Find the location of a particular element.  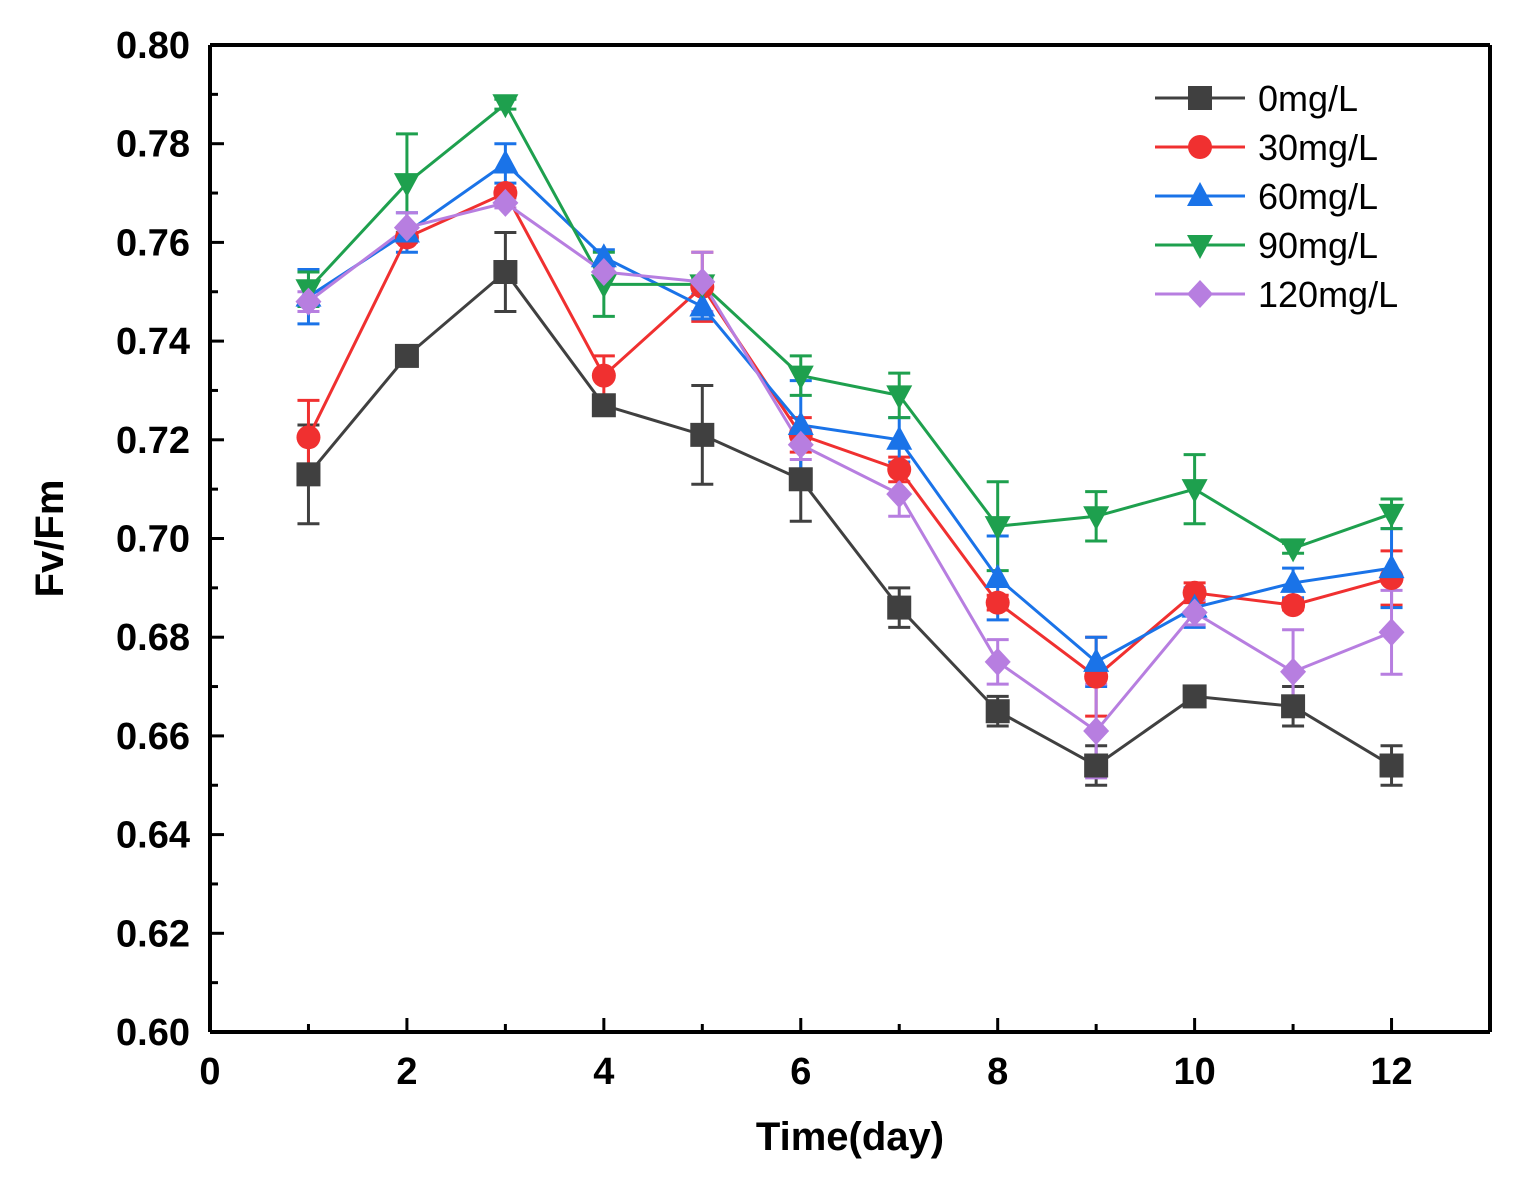

y-tick-label: 0.60 is located at coordinates (153, 1033).